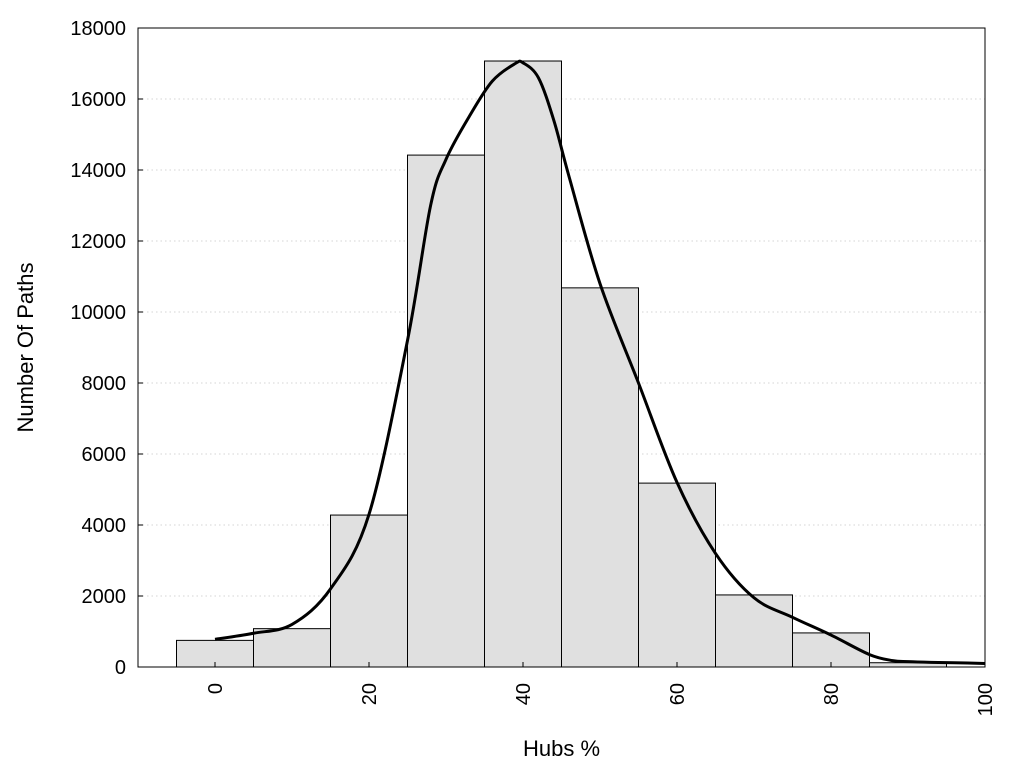  Describe the element at coordinates (216, 688) in the screenshot. I see `x-tick-label: 0` at that location.